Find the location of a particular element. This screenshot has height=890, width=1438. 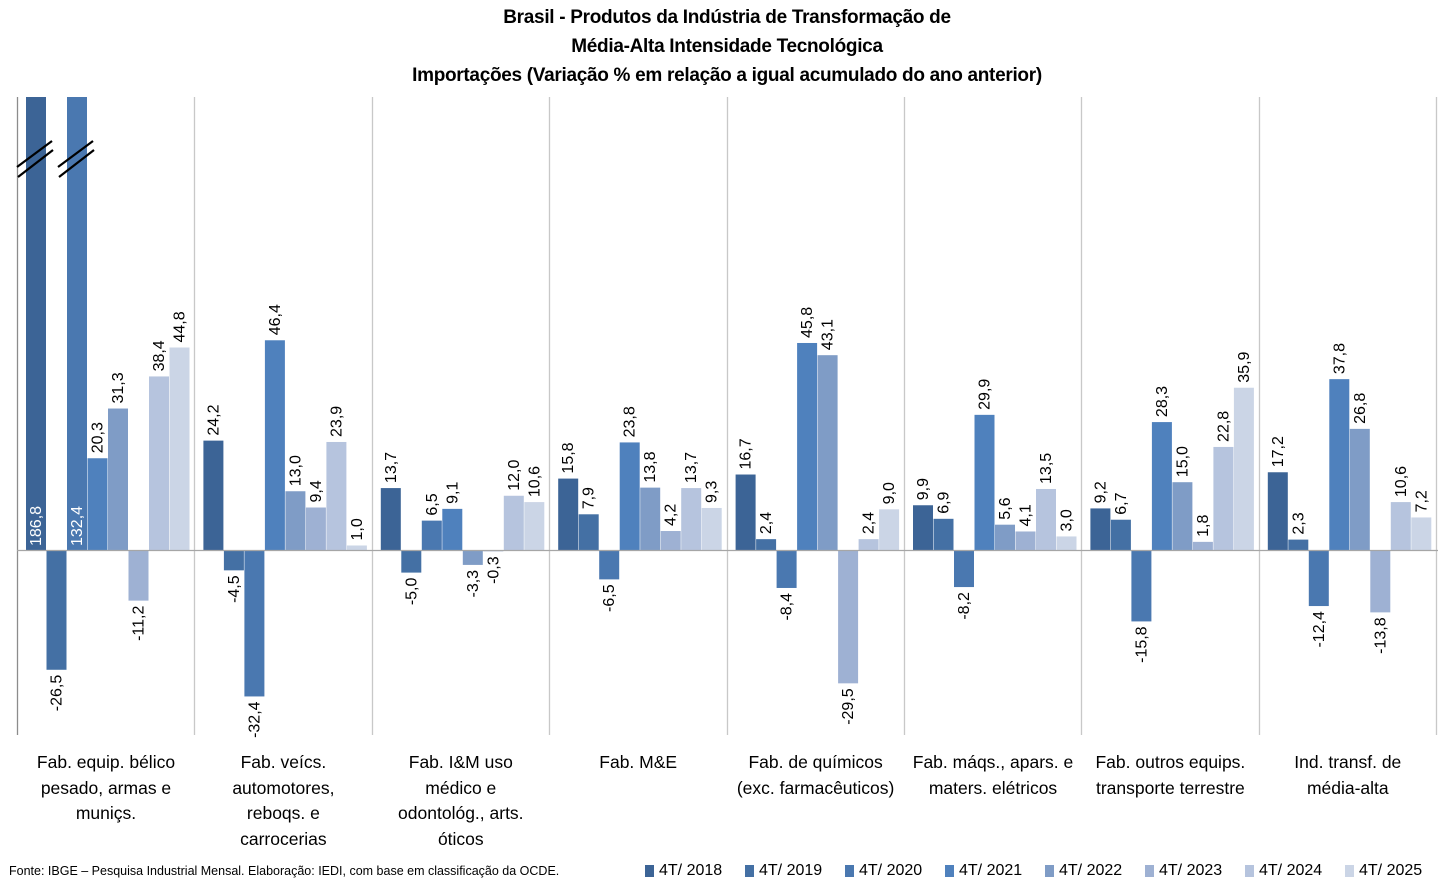

legend-item: 4T/ 2018 is located at coordinates (695, 871).